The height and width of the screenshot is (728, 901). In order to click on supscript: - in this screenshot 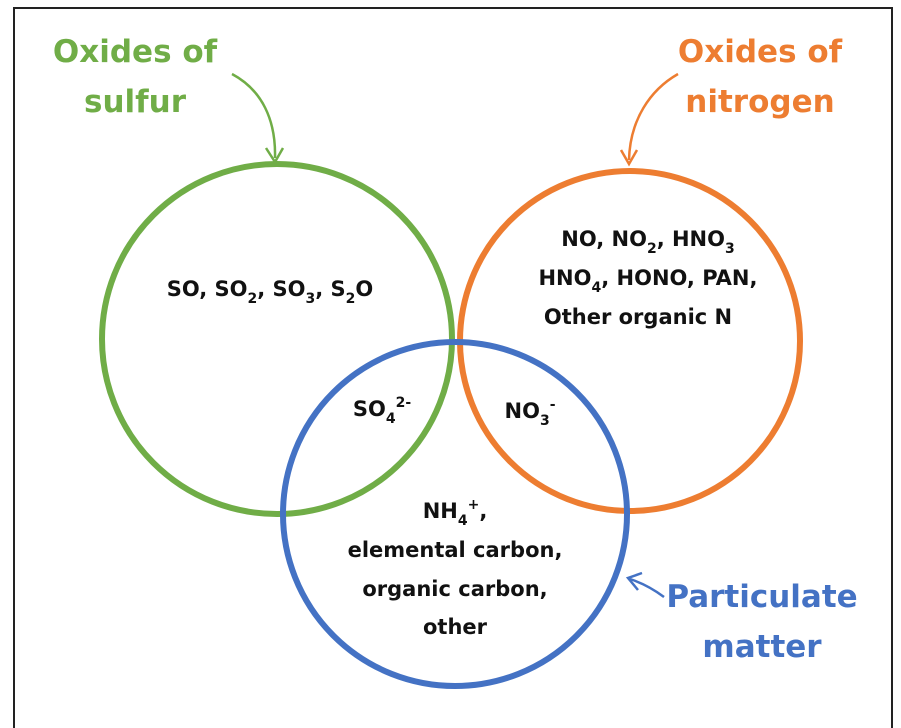, I will do `click(553, 405)`.